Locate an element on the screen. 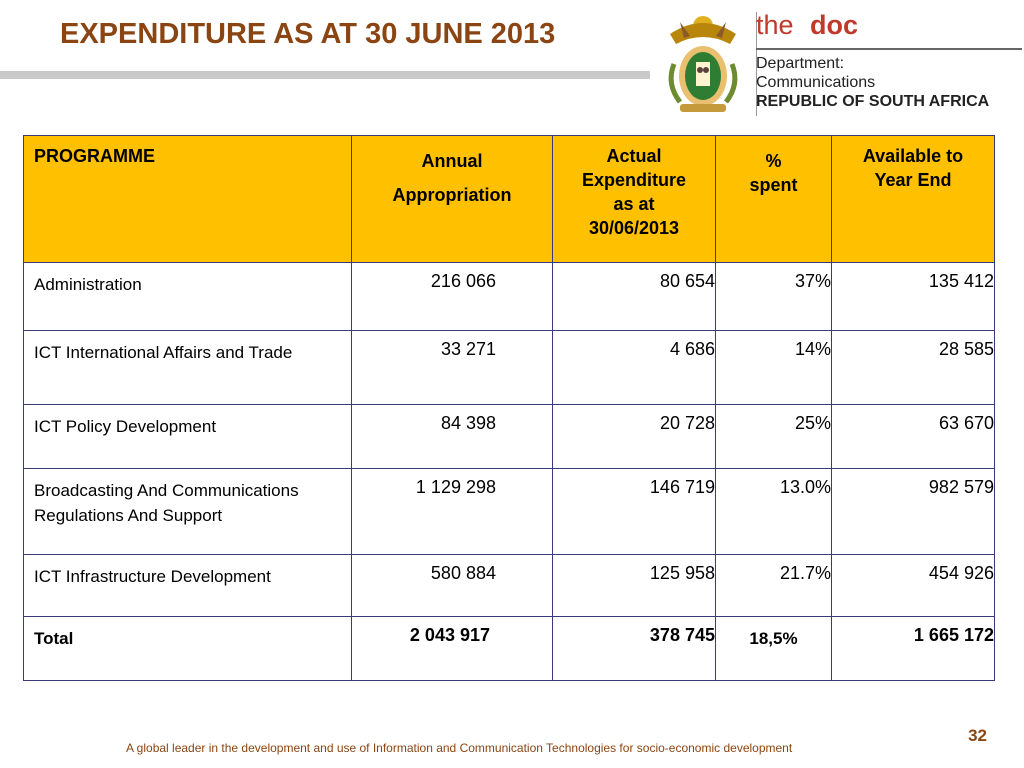 Image resolution: width=1024 pixels, height=768 pixels. header-pct-line1: % is located at coordinates (773, 161).